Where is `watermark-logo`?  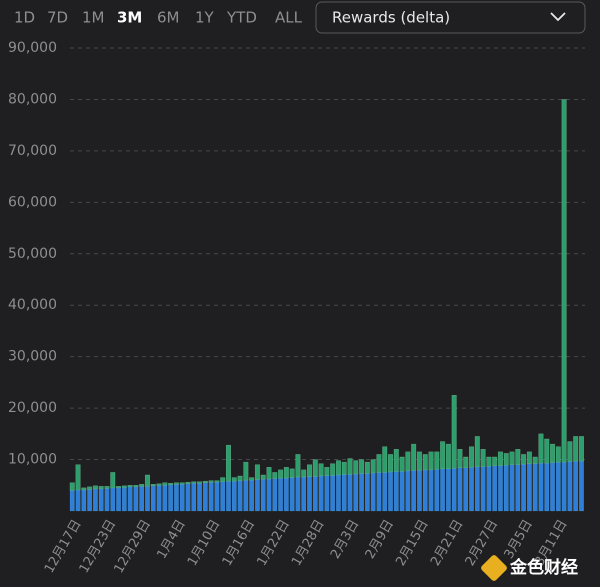 watermark-logo is located at coordinates (494, 568).